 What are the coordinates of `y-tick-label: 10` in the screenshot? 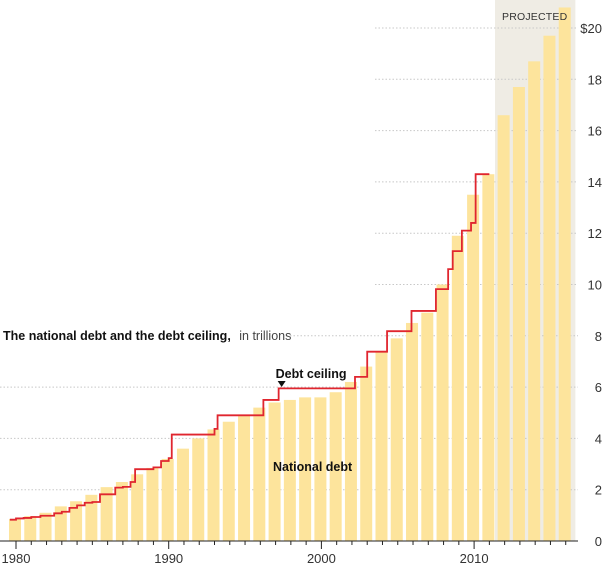 It's located at (595, 285).